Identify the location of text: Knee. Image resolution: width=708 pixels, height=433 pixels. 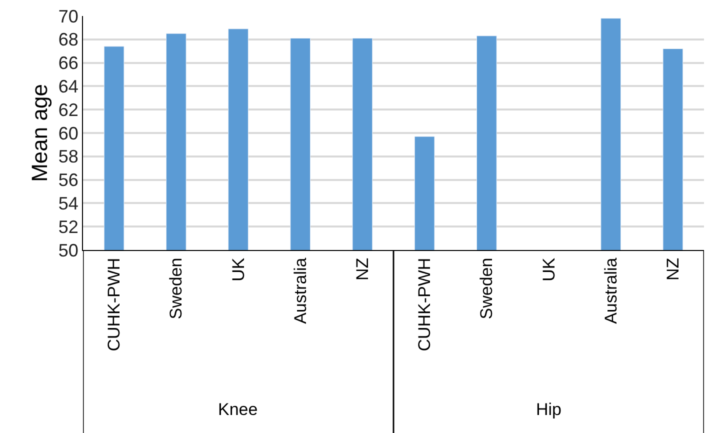
(238, 409).